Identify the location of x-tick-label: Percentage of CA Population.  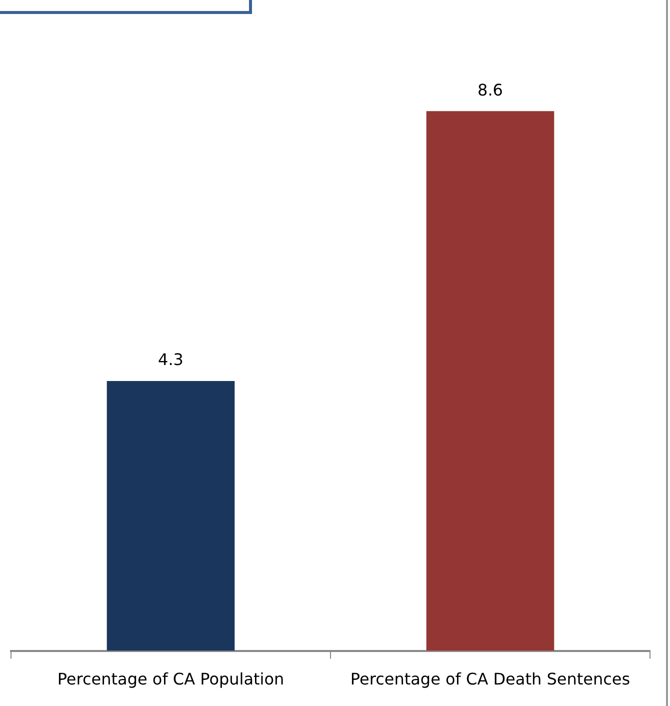
(170, 679).